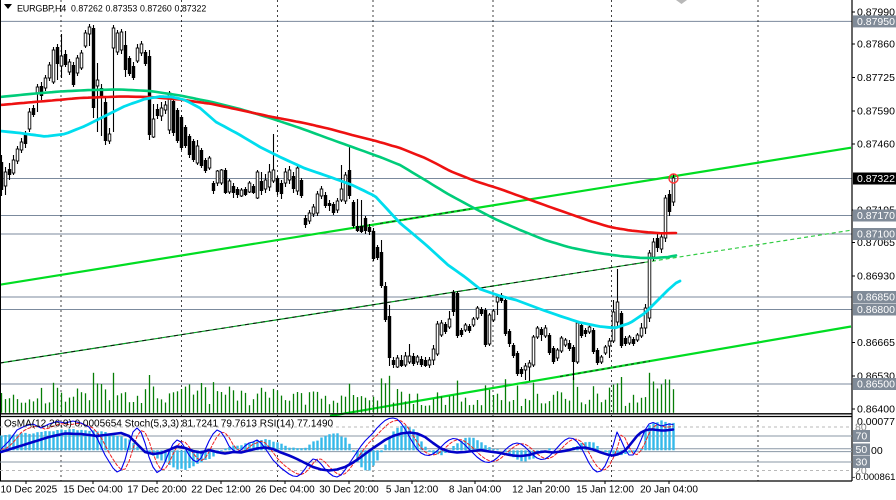 This screenshot has width=896, height=500. What do you see at coordinates (876, 410) in the screenshot?
I see `svg-text: 0.86400` at bounding box center [876, 410].